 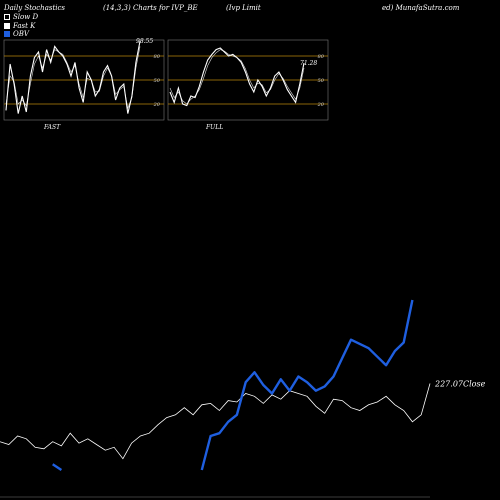 I want to click on panel-label-fast: FAST, so click(x=52, y=127).